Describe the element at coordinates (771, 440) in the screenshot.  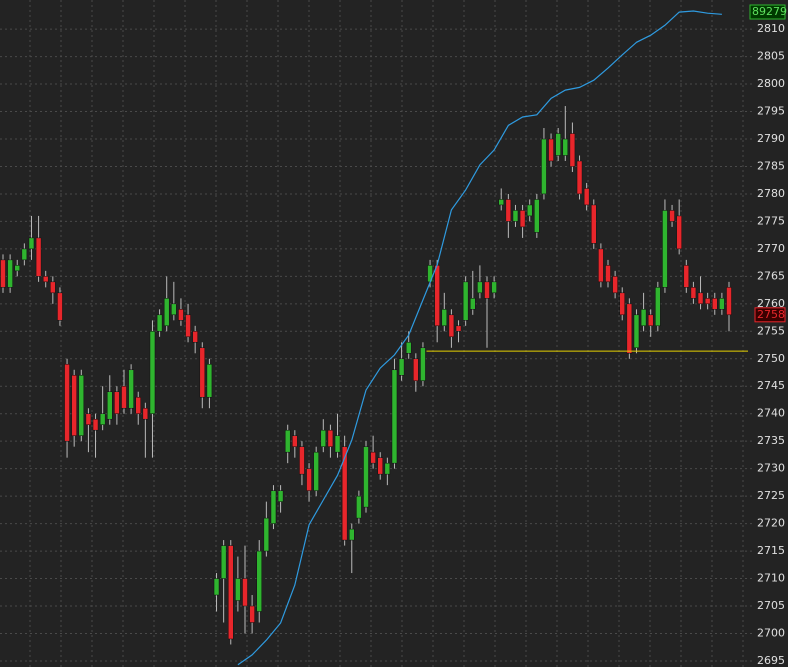
I see `y-tick-label: 2735` at that location.